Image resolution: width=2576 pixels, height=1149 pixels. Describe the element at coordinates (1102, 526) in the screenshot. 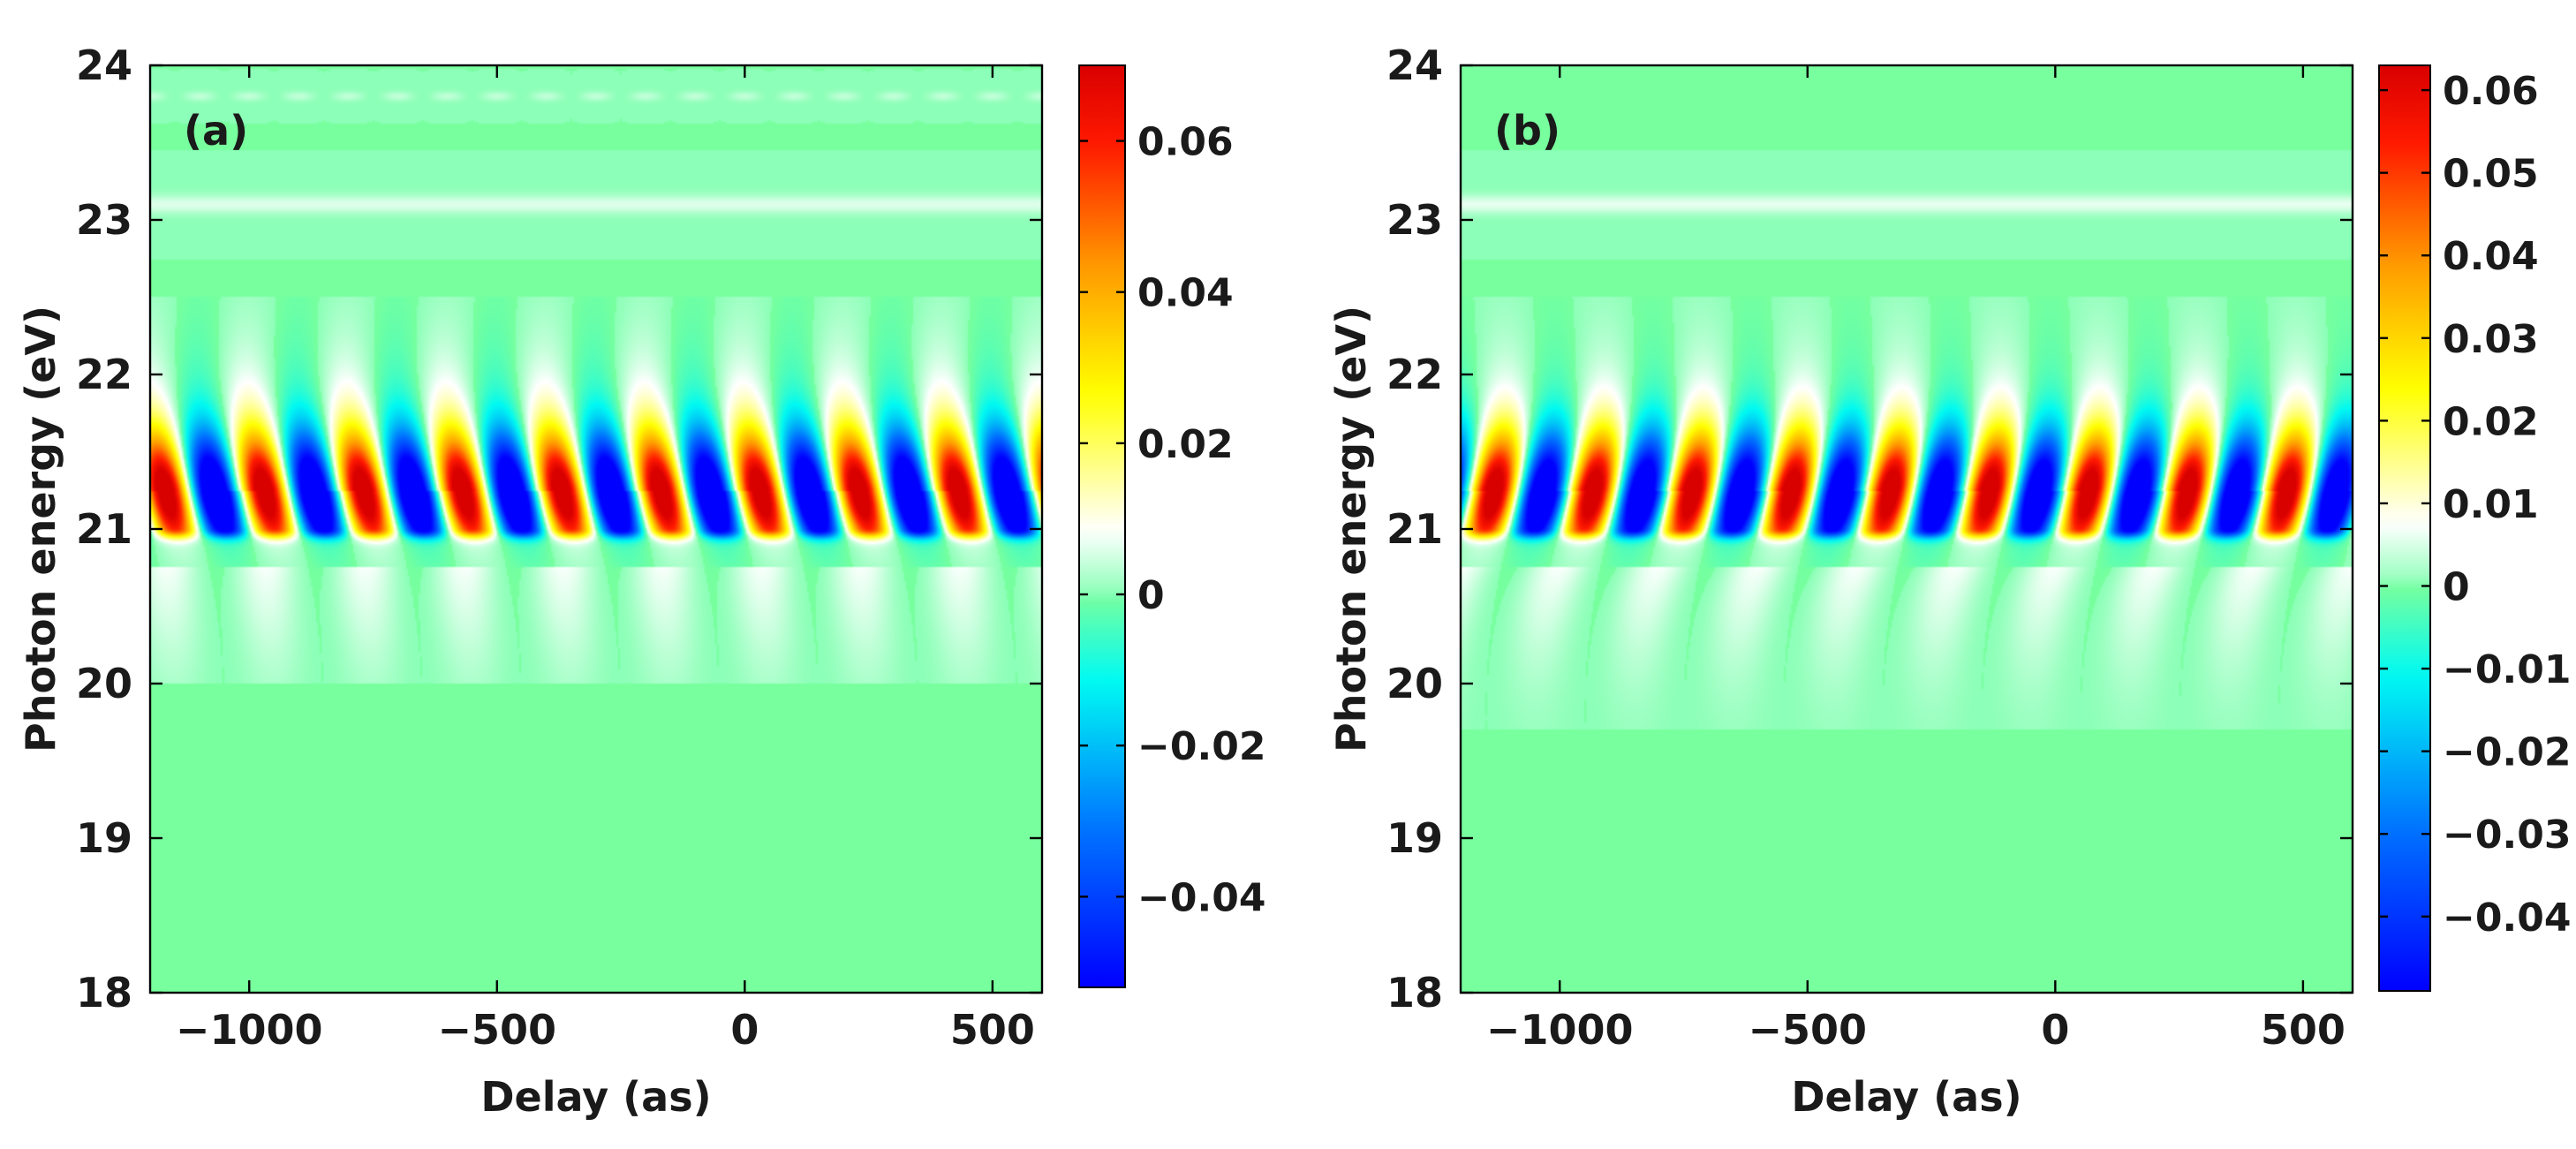

I see `colorbar-a` at that location.